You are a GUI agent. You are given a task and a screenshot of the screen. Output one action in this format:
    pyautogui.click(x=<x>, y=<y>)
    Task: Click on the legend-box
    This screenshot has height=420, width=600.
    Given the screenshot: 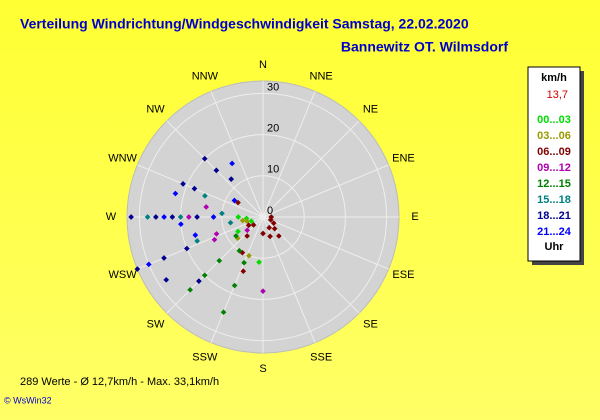 What is the action you would take?
    pyautogui.click(x=554, y=164)
    